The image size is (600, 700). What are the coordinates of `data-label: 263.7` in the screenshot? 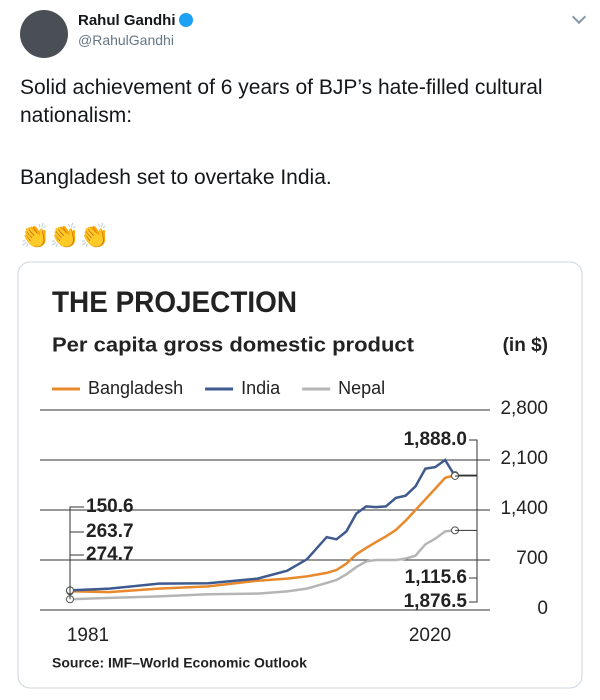 It's located at (110, 531).